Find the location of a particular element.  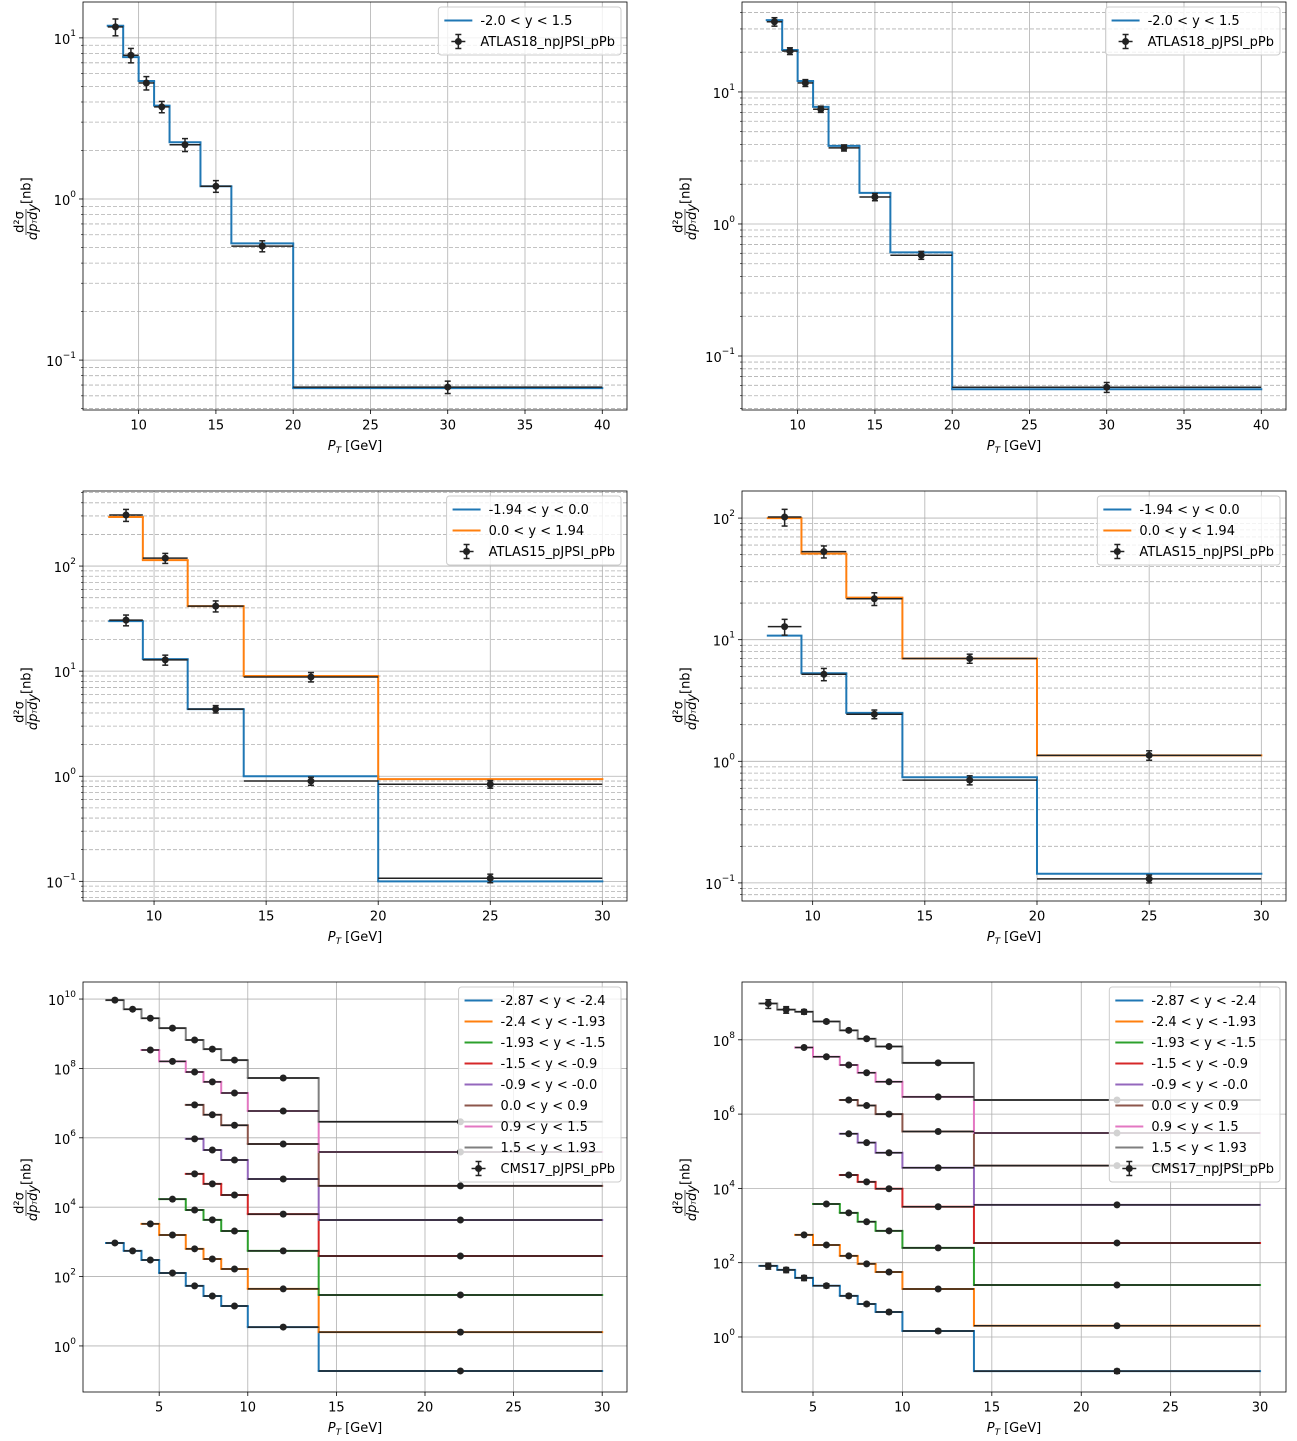

y-tick-label: 10¹ is located at coordinates (724, 91).